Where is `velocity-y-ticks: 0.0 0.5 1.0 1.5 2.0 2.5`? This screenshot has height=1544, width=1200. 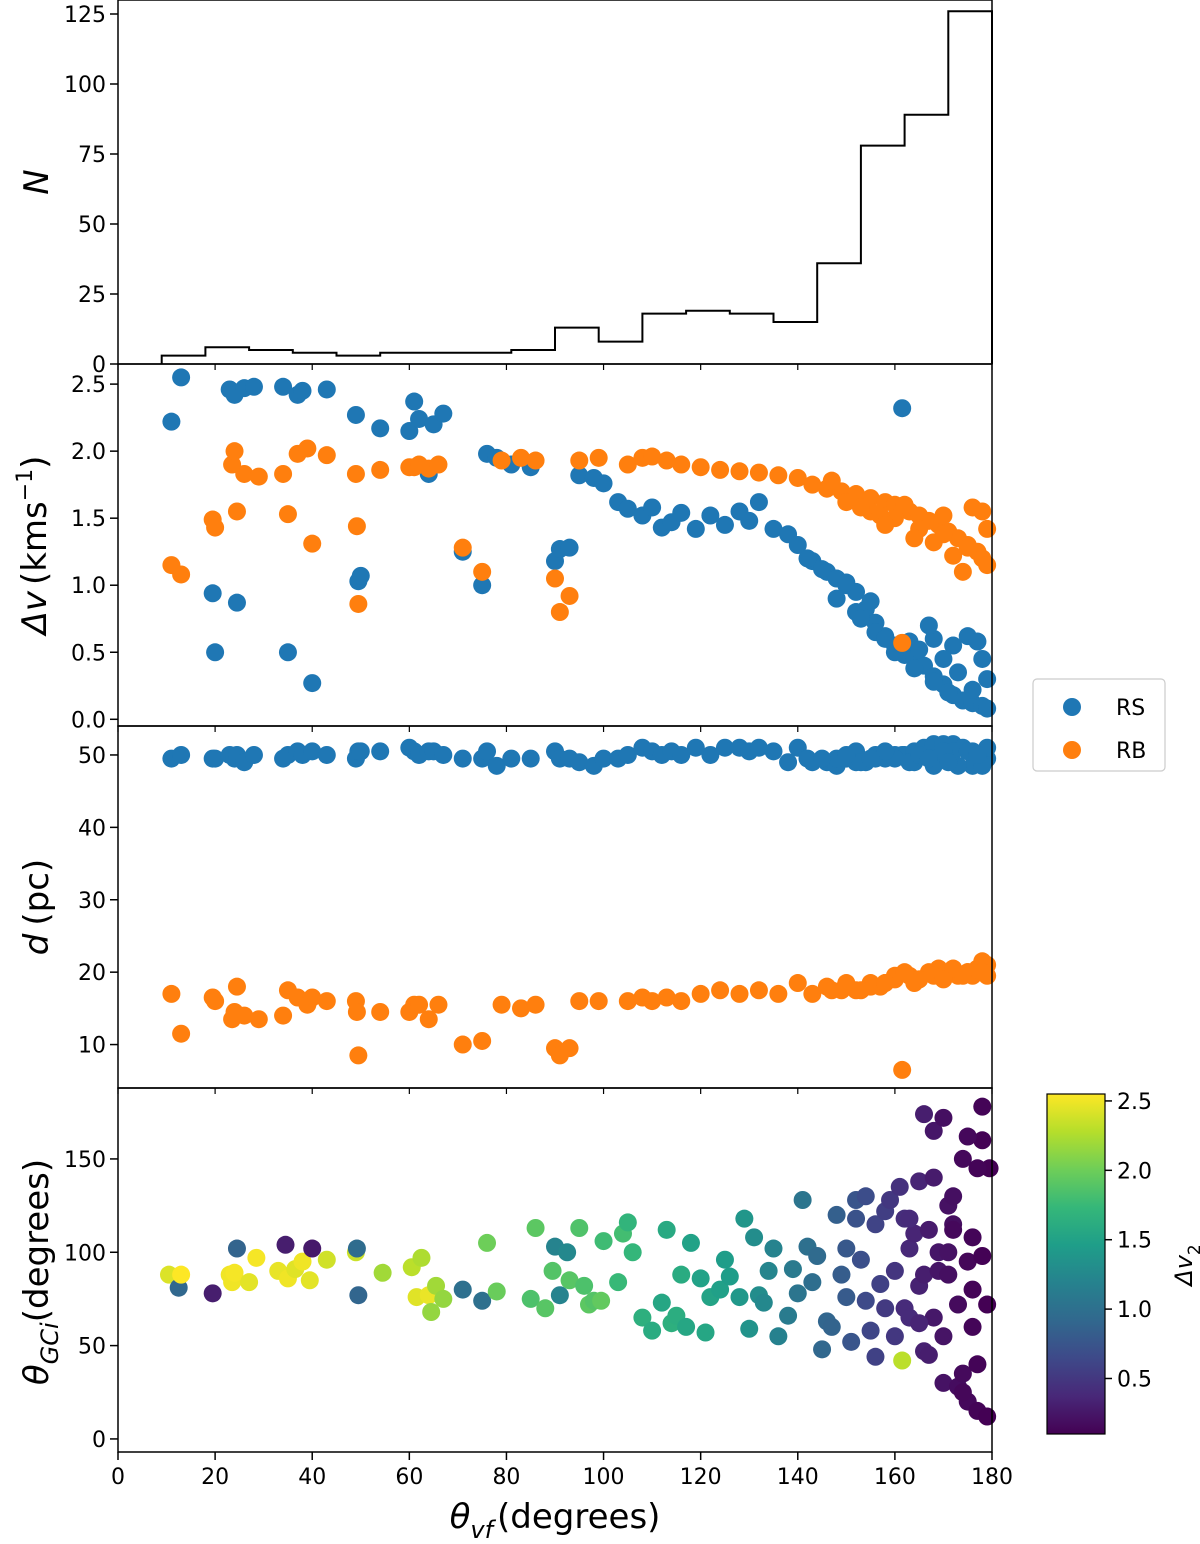 velocity-y-ticks: 0.0 0.5 1.0 1.5 2.0 2.5 is located at coordinates (94, 553).